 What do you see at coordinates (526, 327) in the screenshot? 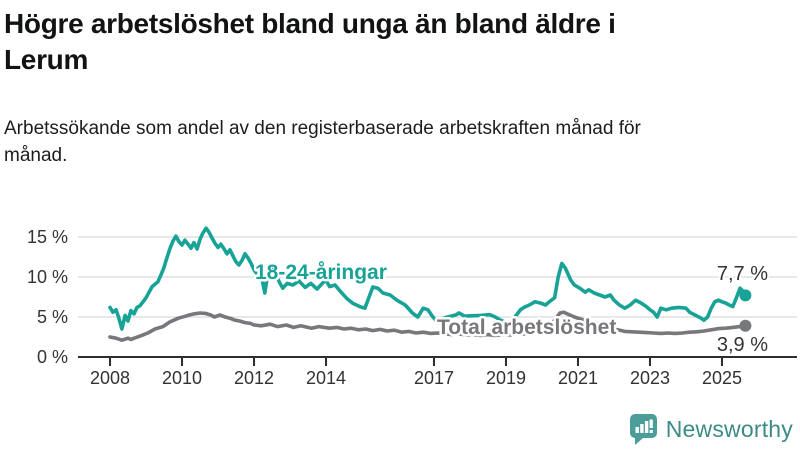
I see `total-series-label: Total arbetslöshet` at bounding box center [526, 327].